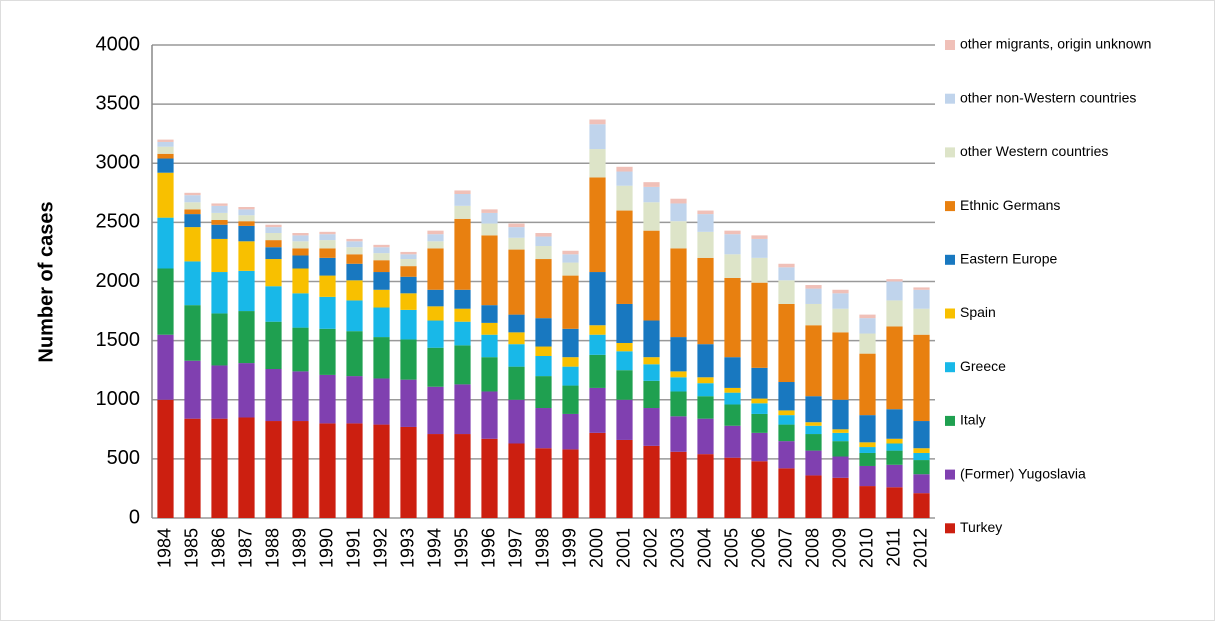 This screenshot has width=1215, height=621. I want to click on legend-label: other non-Western countries, so click(1048, 97).